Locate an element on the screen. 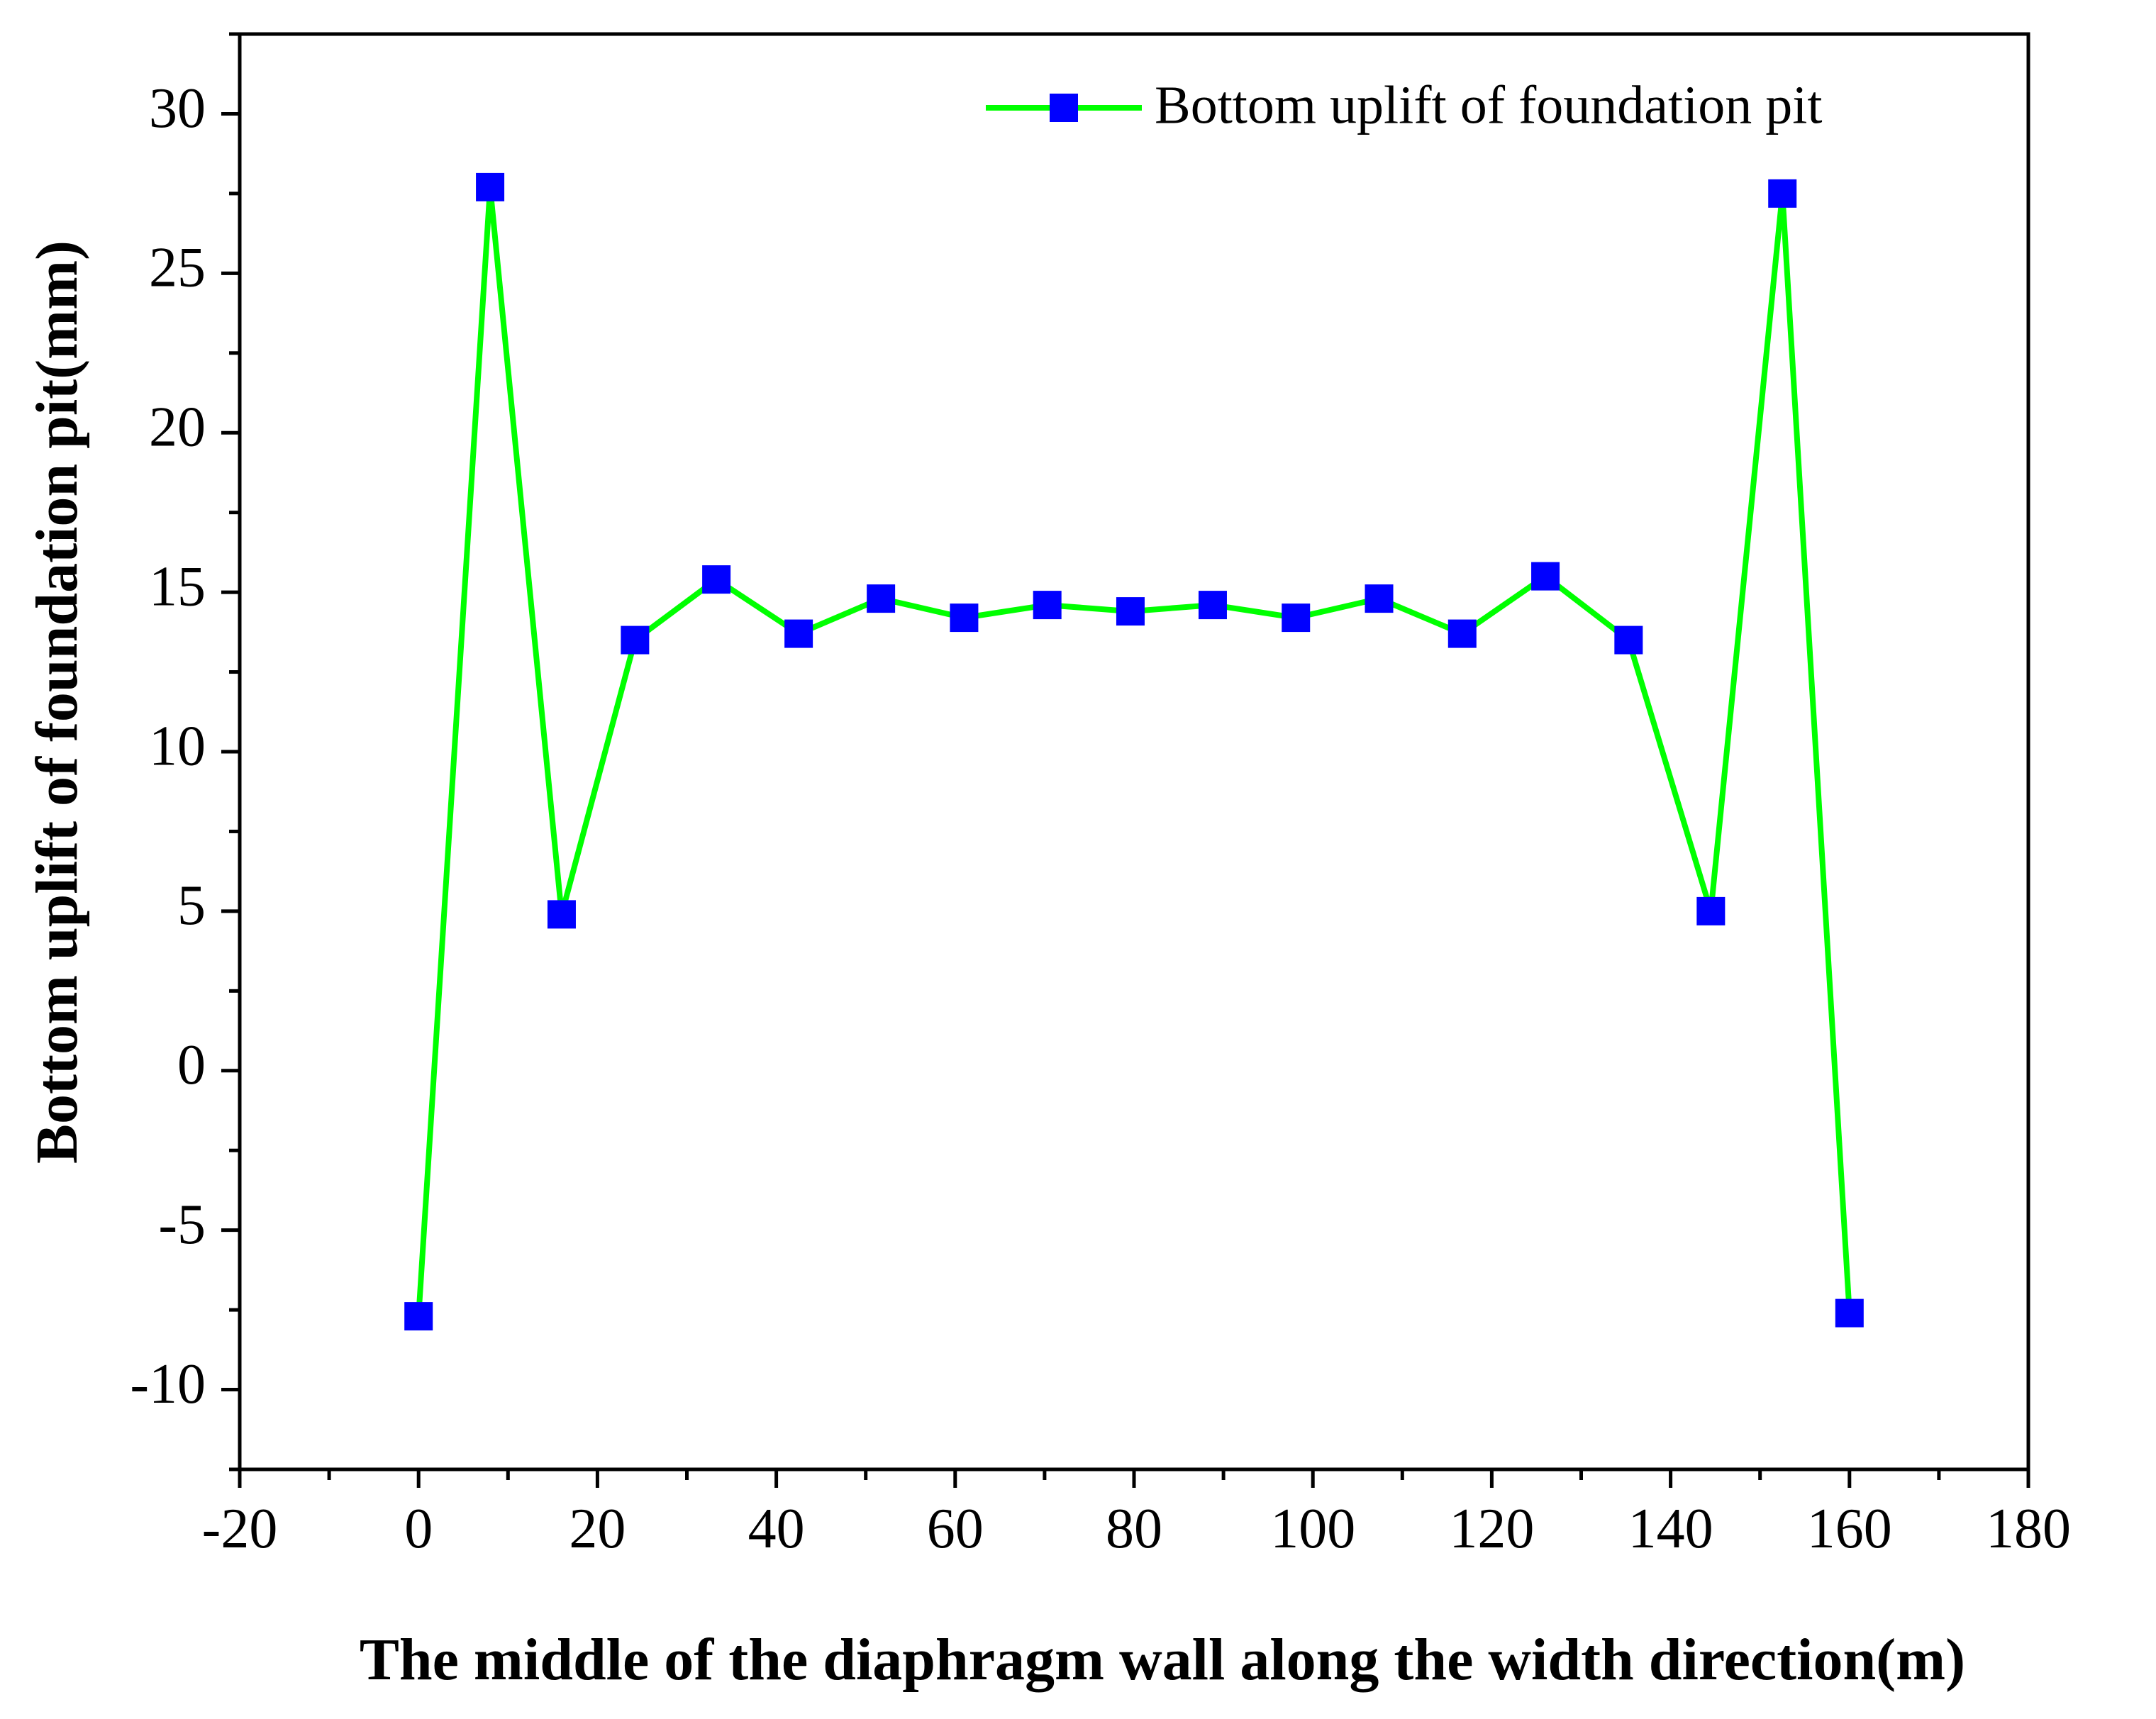 Image resolution: width=2156 pixels, height=1719 pixels. legend: Bottom uplift of foundation pit is located at coordinates (1404, 105).